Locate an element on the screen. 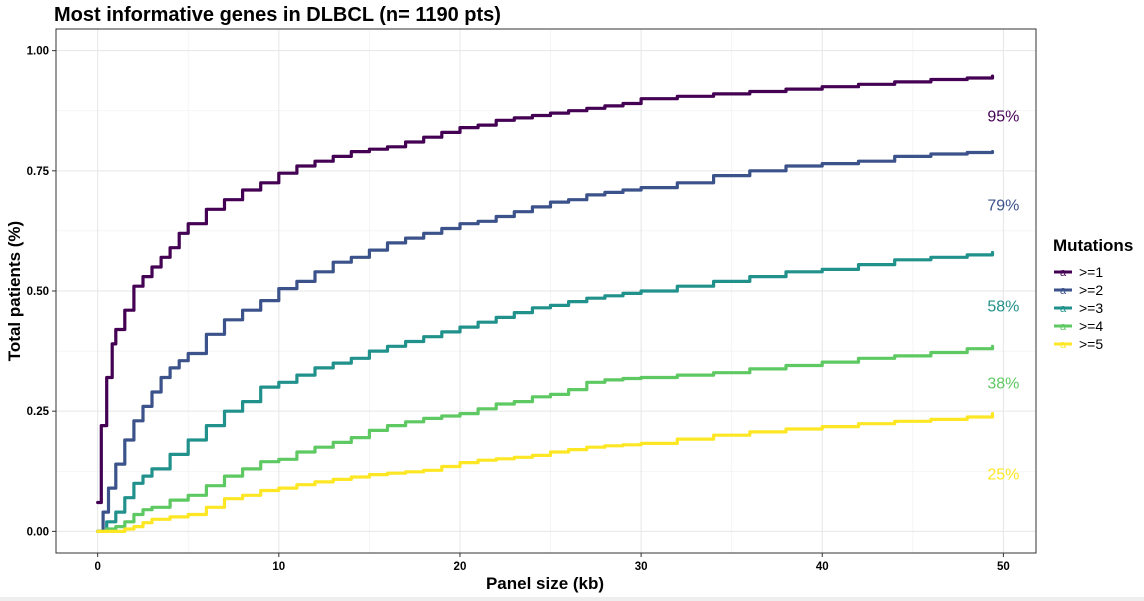 The width and height of the screenshot is (1144, 601). y-axis-title: Total patients (%) is located at coordinates (14, 291).